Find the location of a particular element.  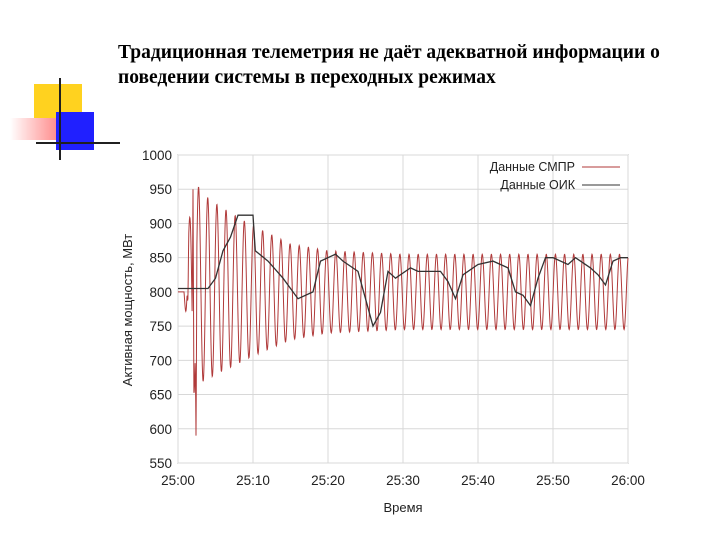

y-tick-label: 750 is located at coordinates (160, 326).